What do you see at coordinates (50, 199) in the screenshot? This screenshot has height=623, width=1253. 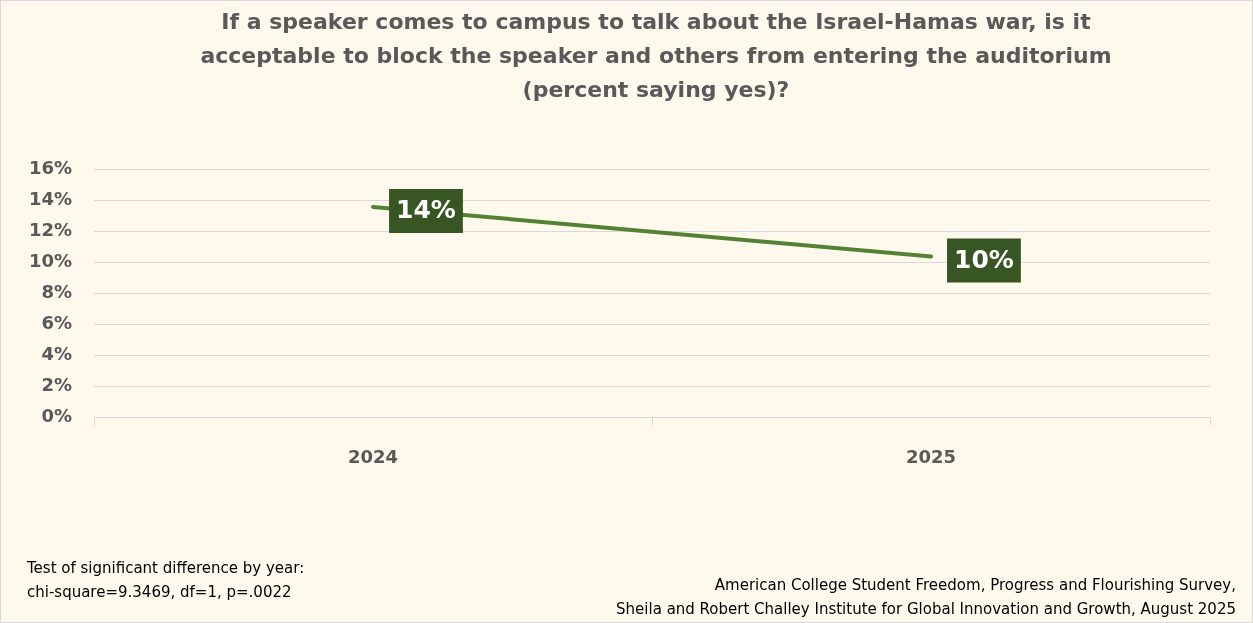 I see `y-tick-label: 14%` at bounding box center [50, 199].